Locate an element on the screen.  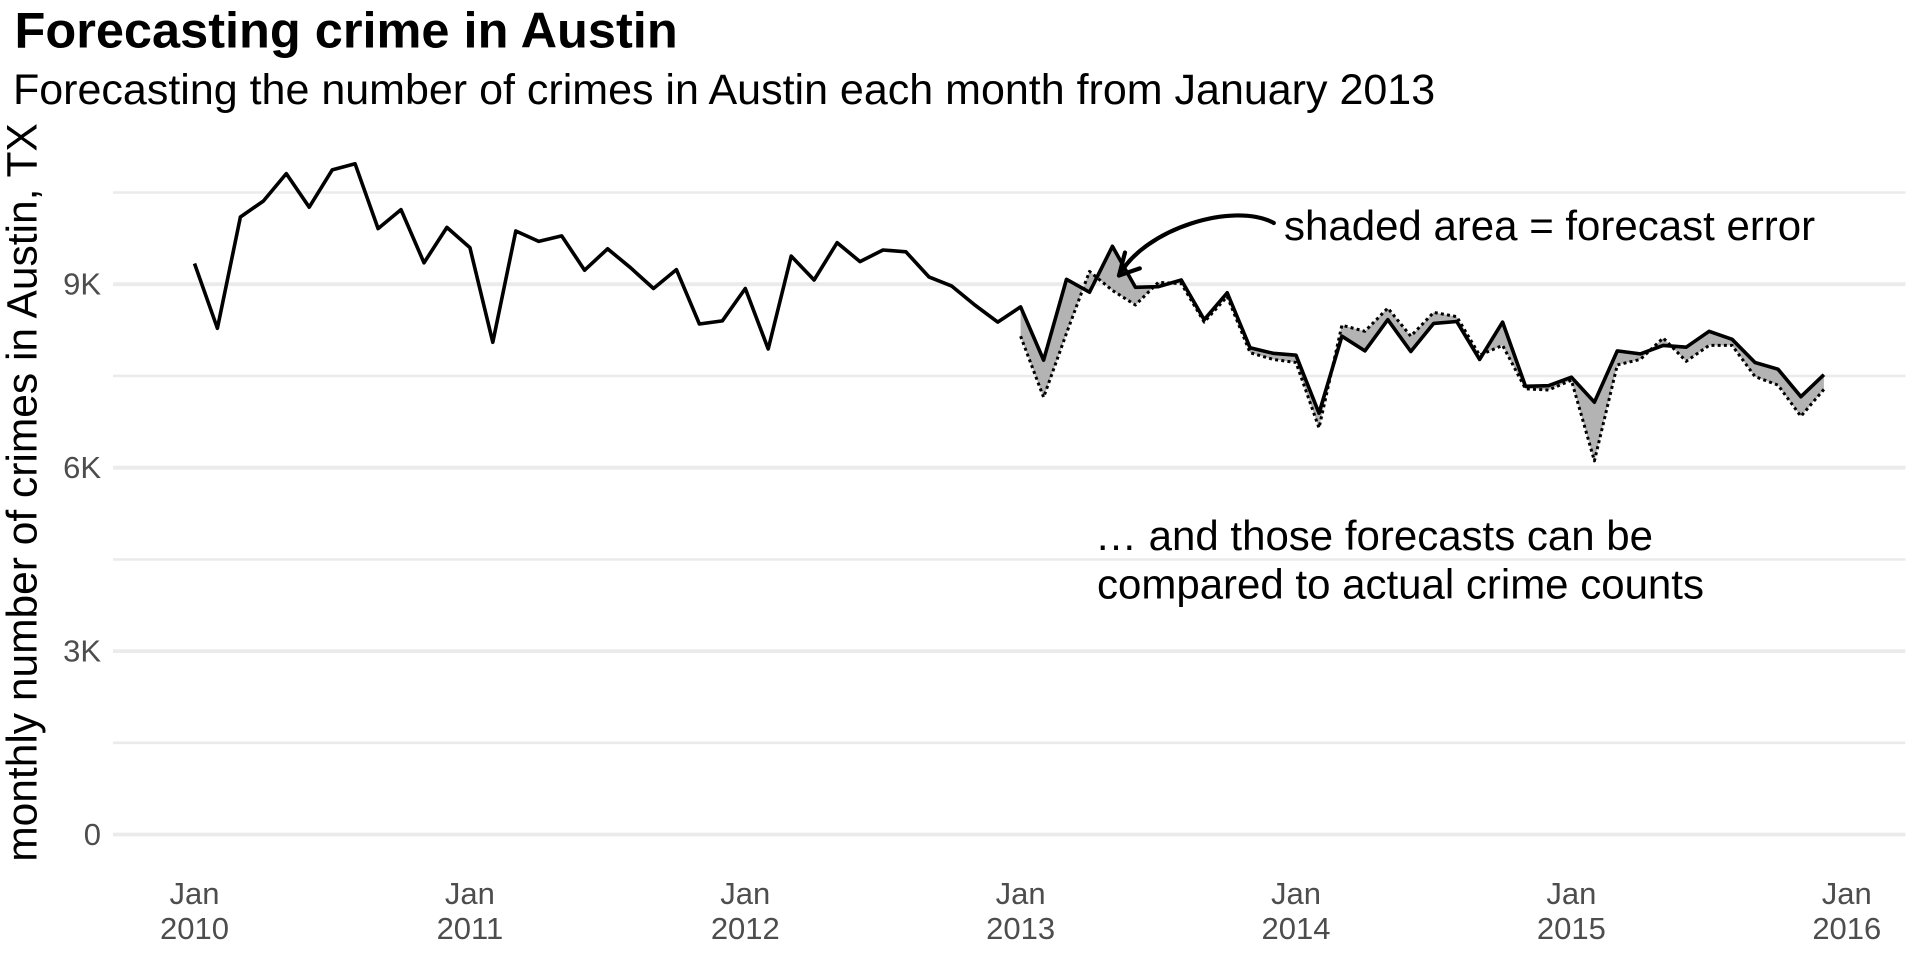
svg-text: 6K is located at coordinates (82, 467).